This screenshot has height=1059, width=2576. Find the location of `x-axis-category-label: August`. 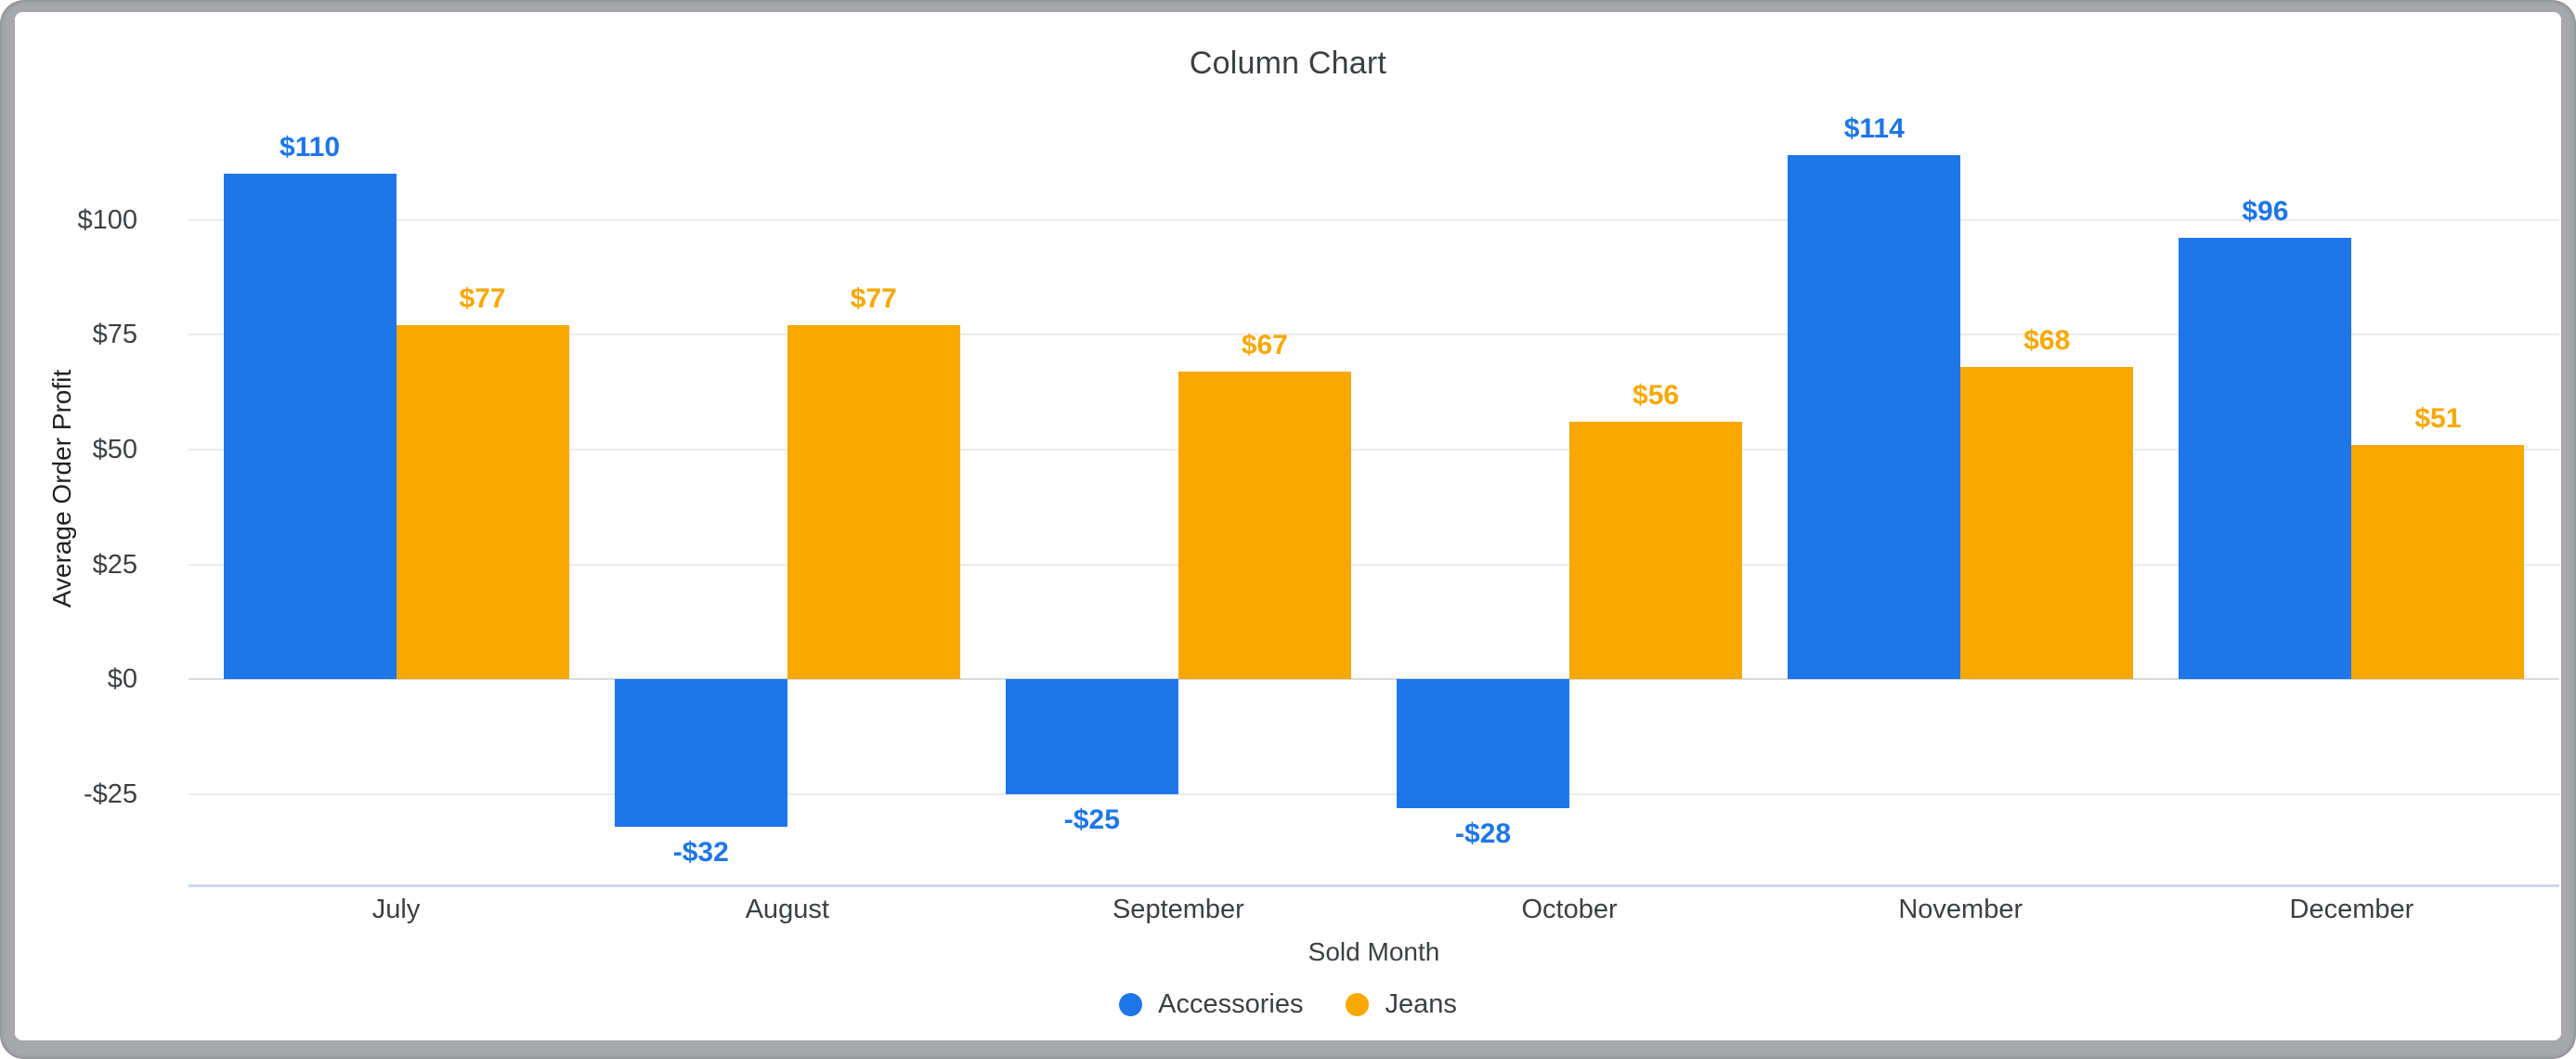

x-axis-category-label: August is located at coordinates (787, 909).